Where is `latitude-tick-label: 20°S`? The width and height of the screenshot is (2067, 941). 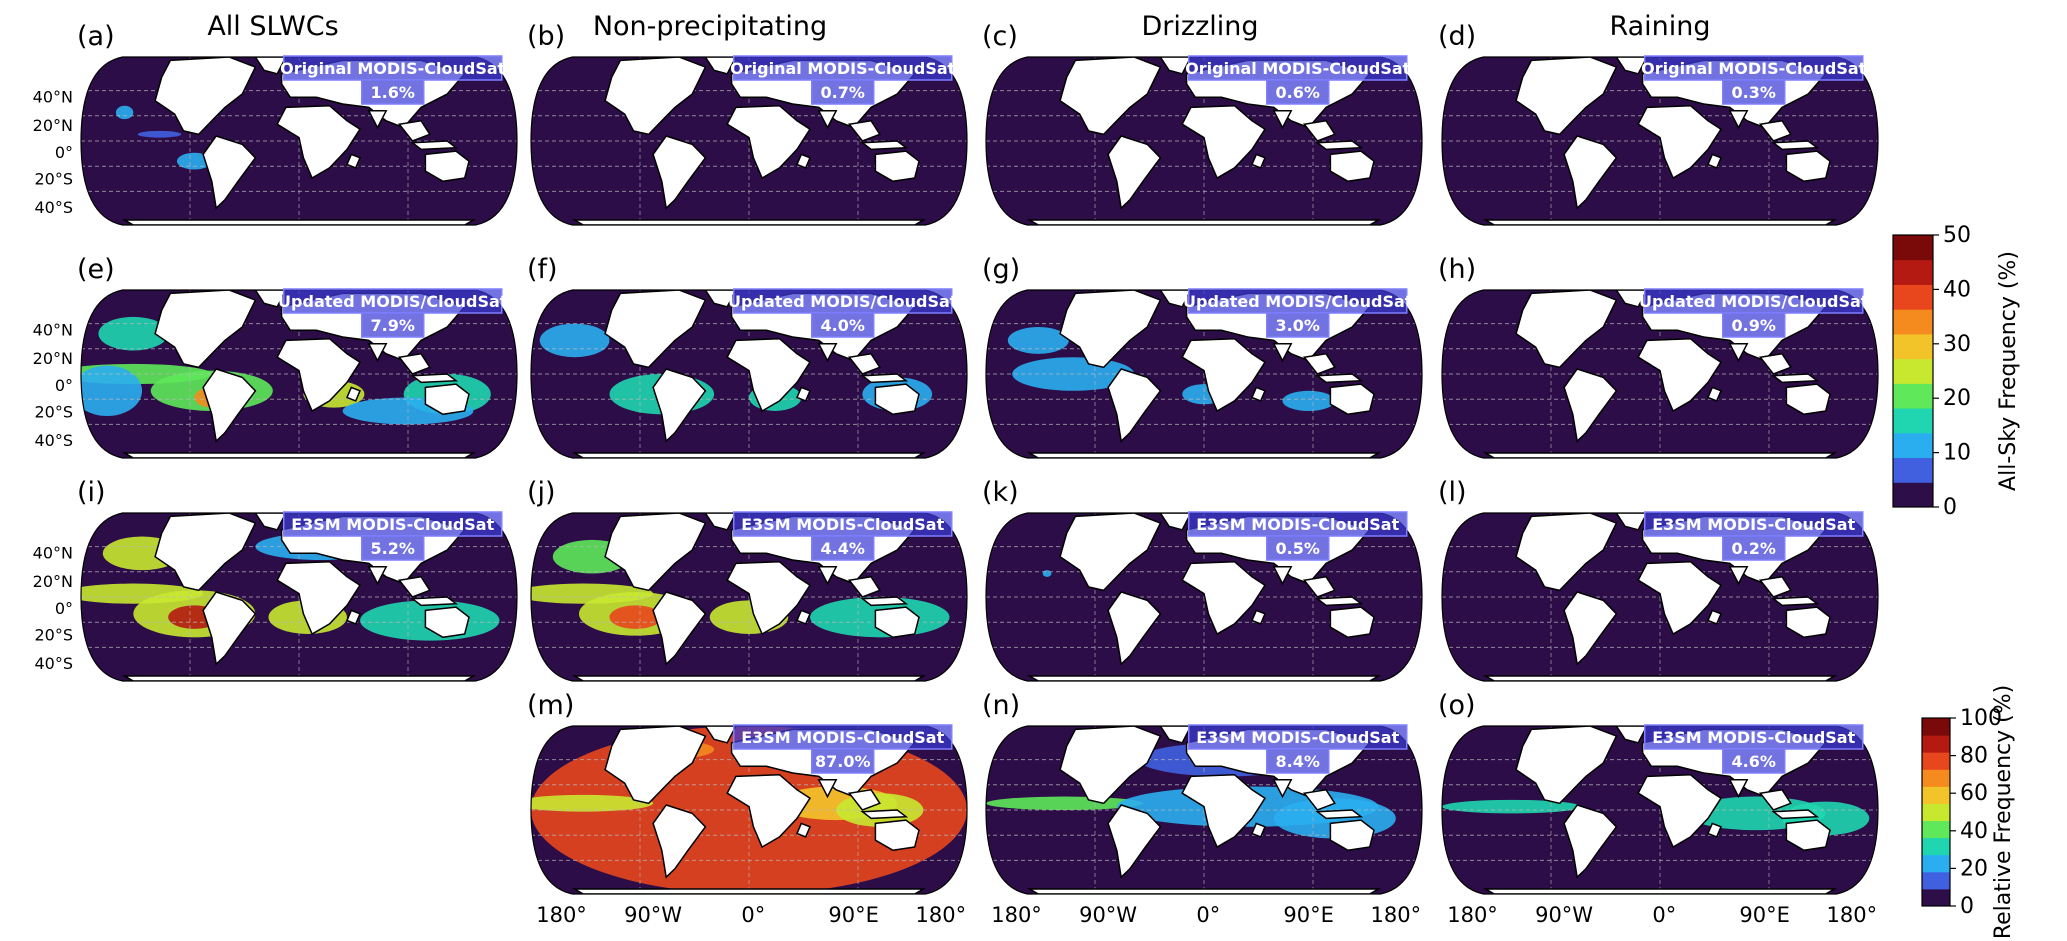
latitude-tick-label: 20°S is located at coordinates (53, 412).